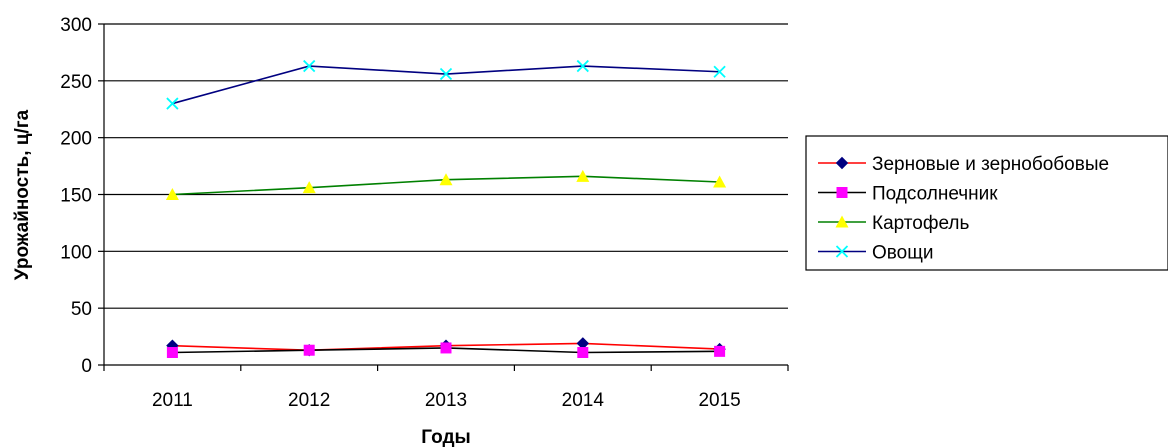 This screenshot has width=1168, height=448. What do you see at coordinates (76, 82) in the screenshot?
I see `y-tick-label-250: 250` at bounding box center [76, 82].